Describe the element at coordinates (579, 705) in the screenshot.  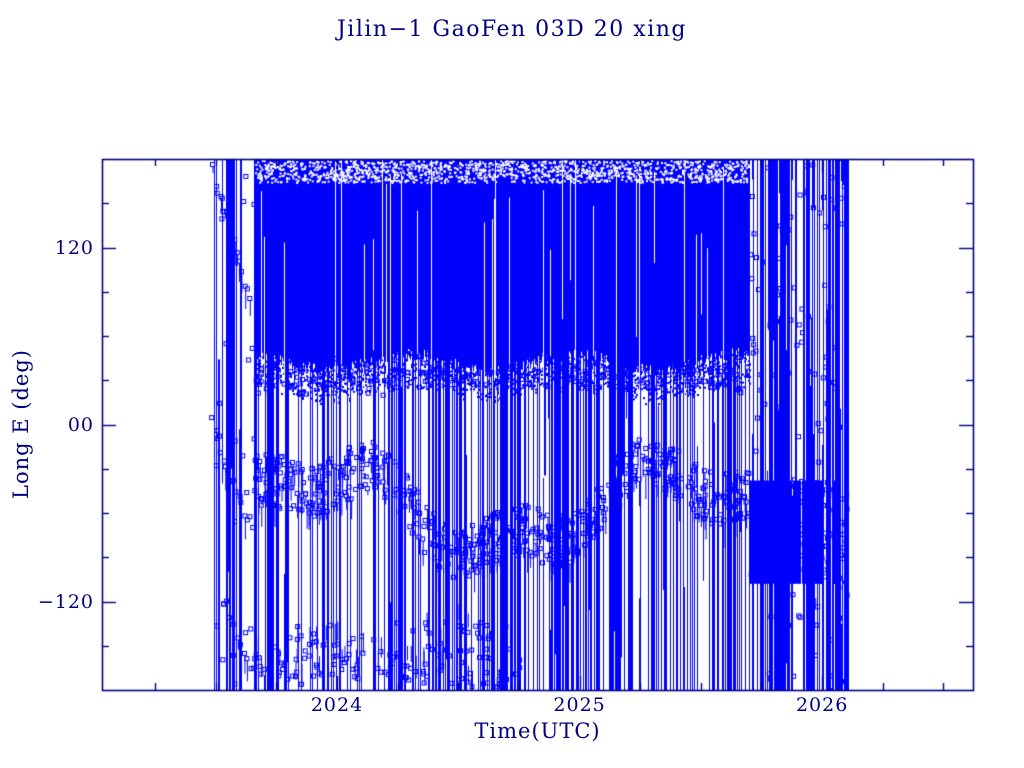
I see `x-tick-label-2025: 2025` at that location.